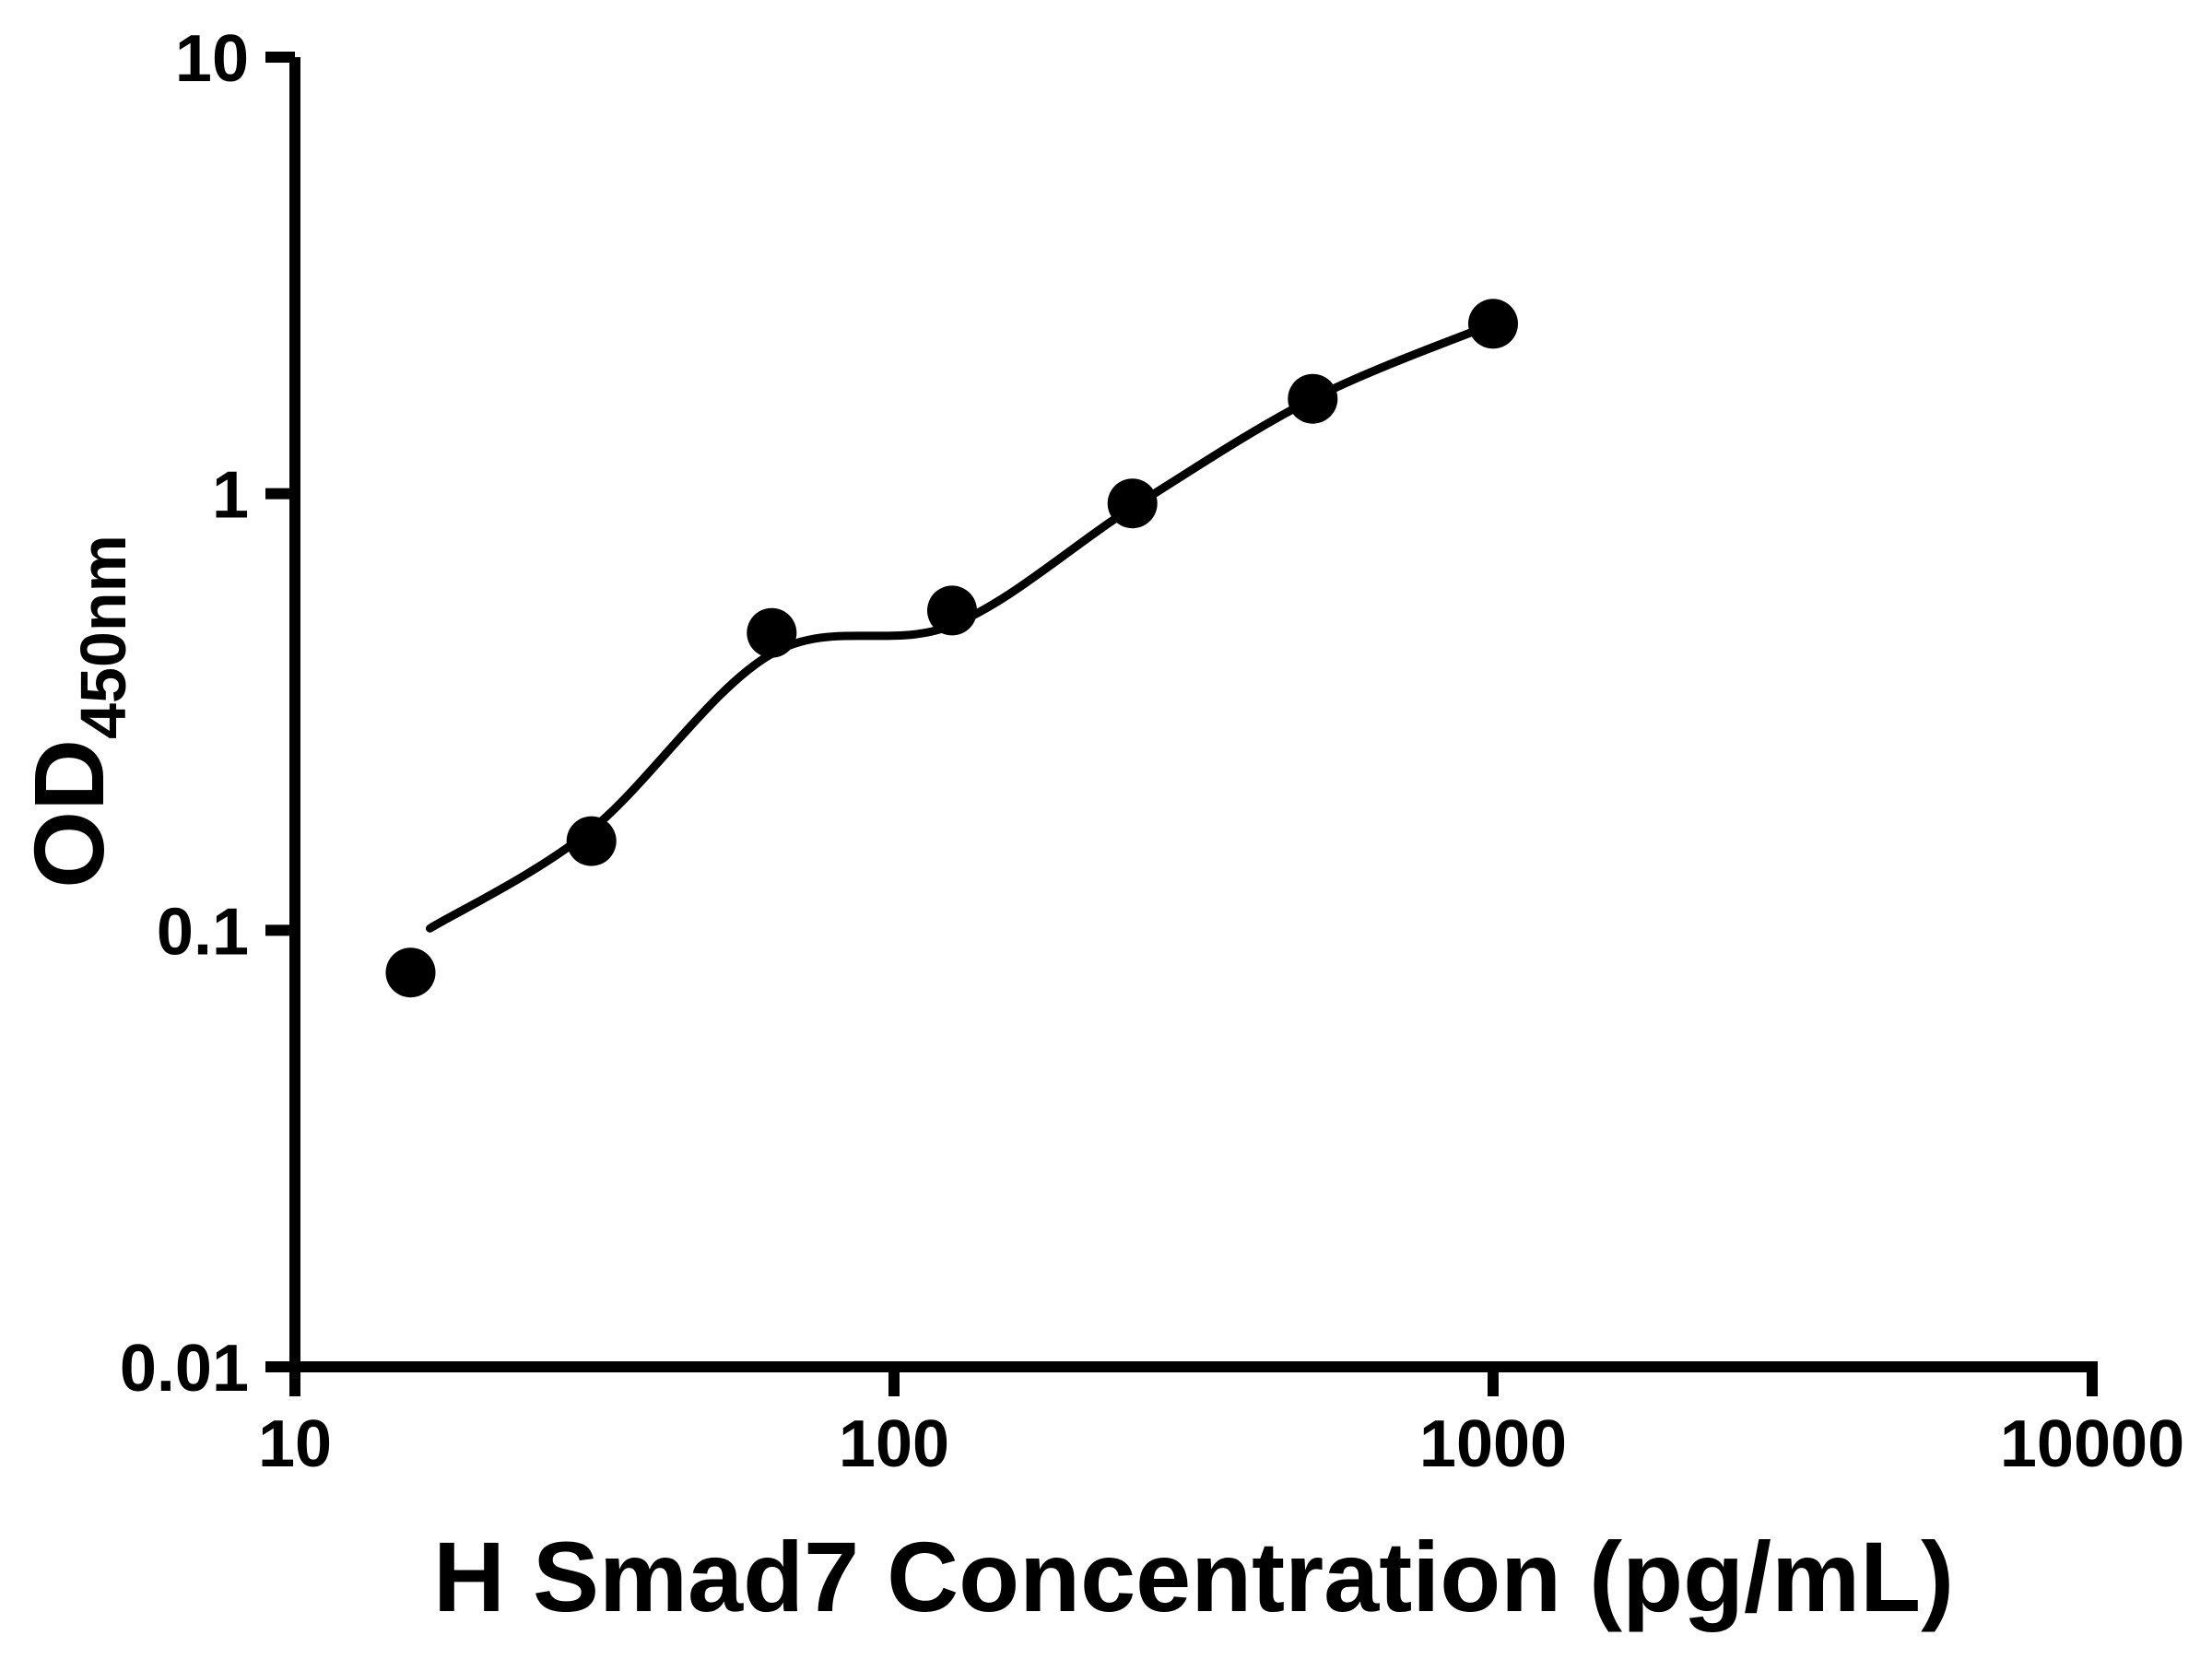  Describe the element at coordinates (1221, 1421) in the screenshot. I see `x-axis: 10 100 1000 10000` at that location.